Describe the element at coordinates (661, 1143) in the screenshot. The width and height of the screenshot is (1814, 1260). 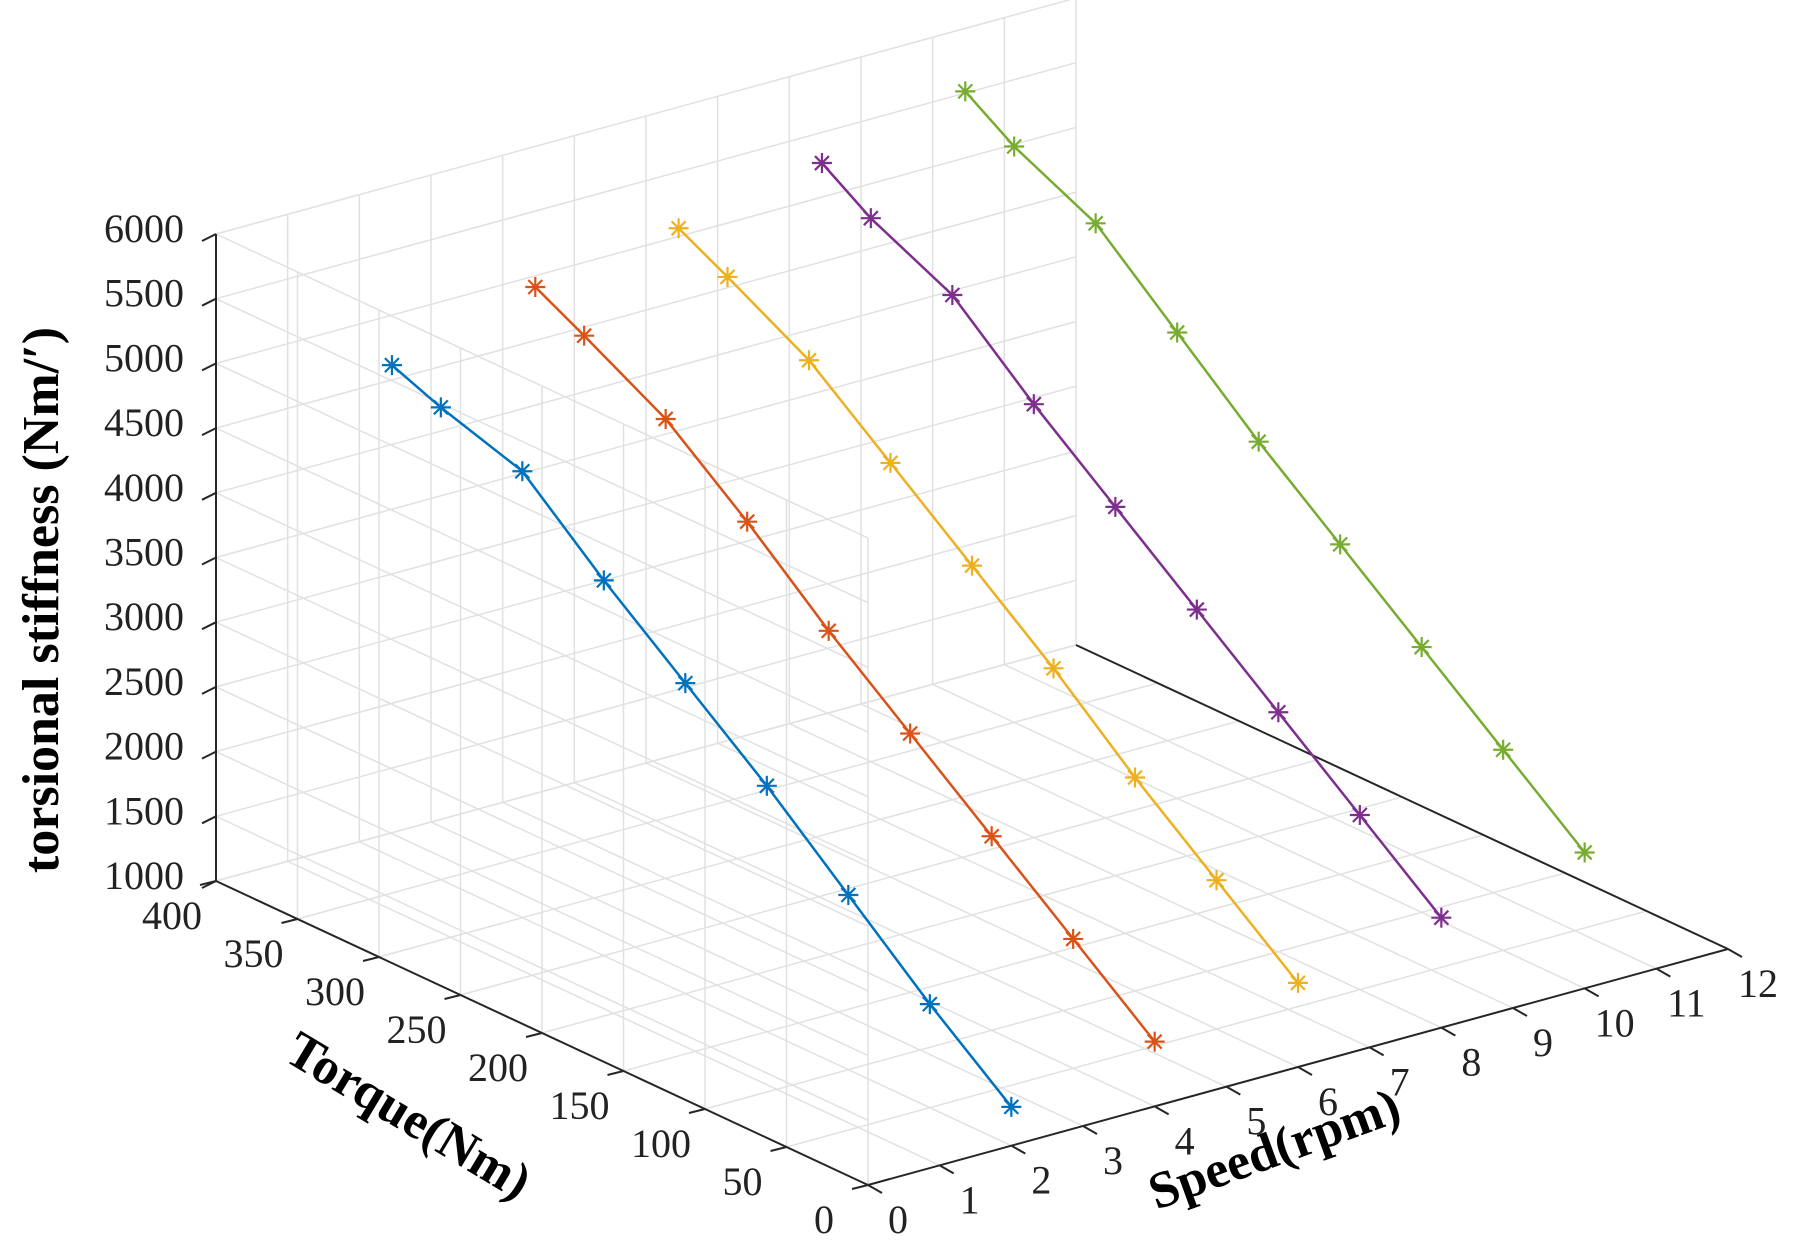
I see `y-tick-label: 100` at that location.